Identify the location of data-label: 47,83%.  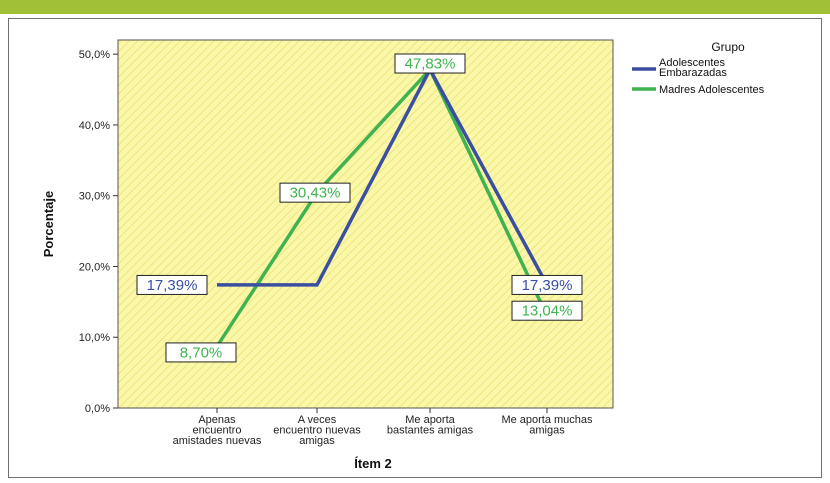
(430, 63).